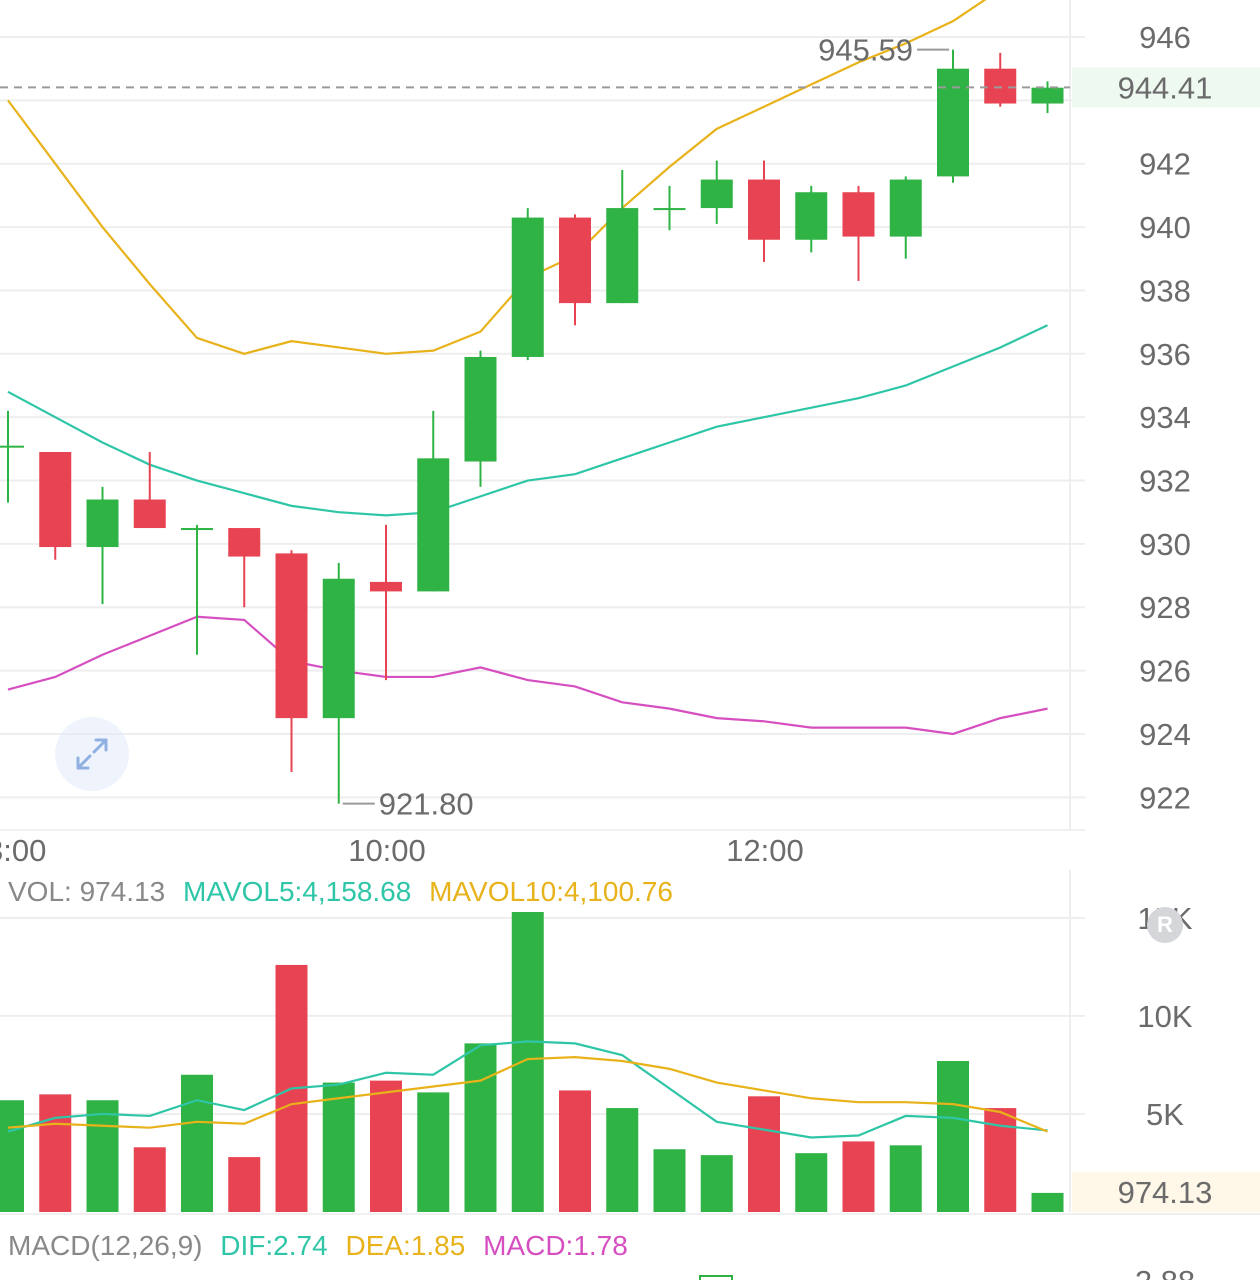 This screenshot has width=1260, height=1280. I want to click on mavol5-legend: MAVOL5:4,158.68, so click(297, 891).